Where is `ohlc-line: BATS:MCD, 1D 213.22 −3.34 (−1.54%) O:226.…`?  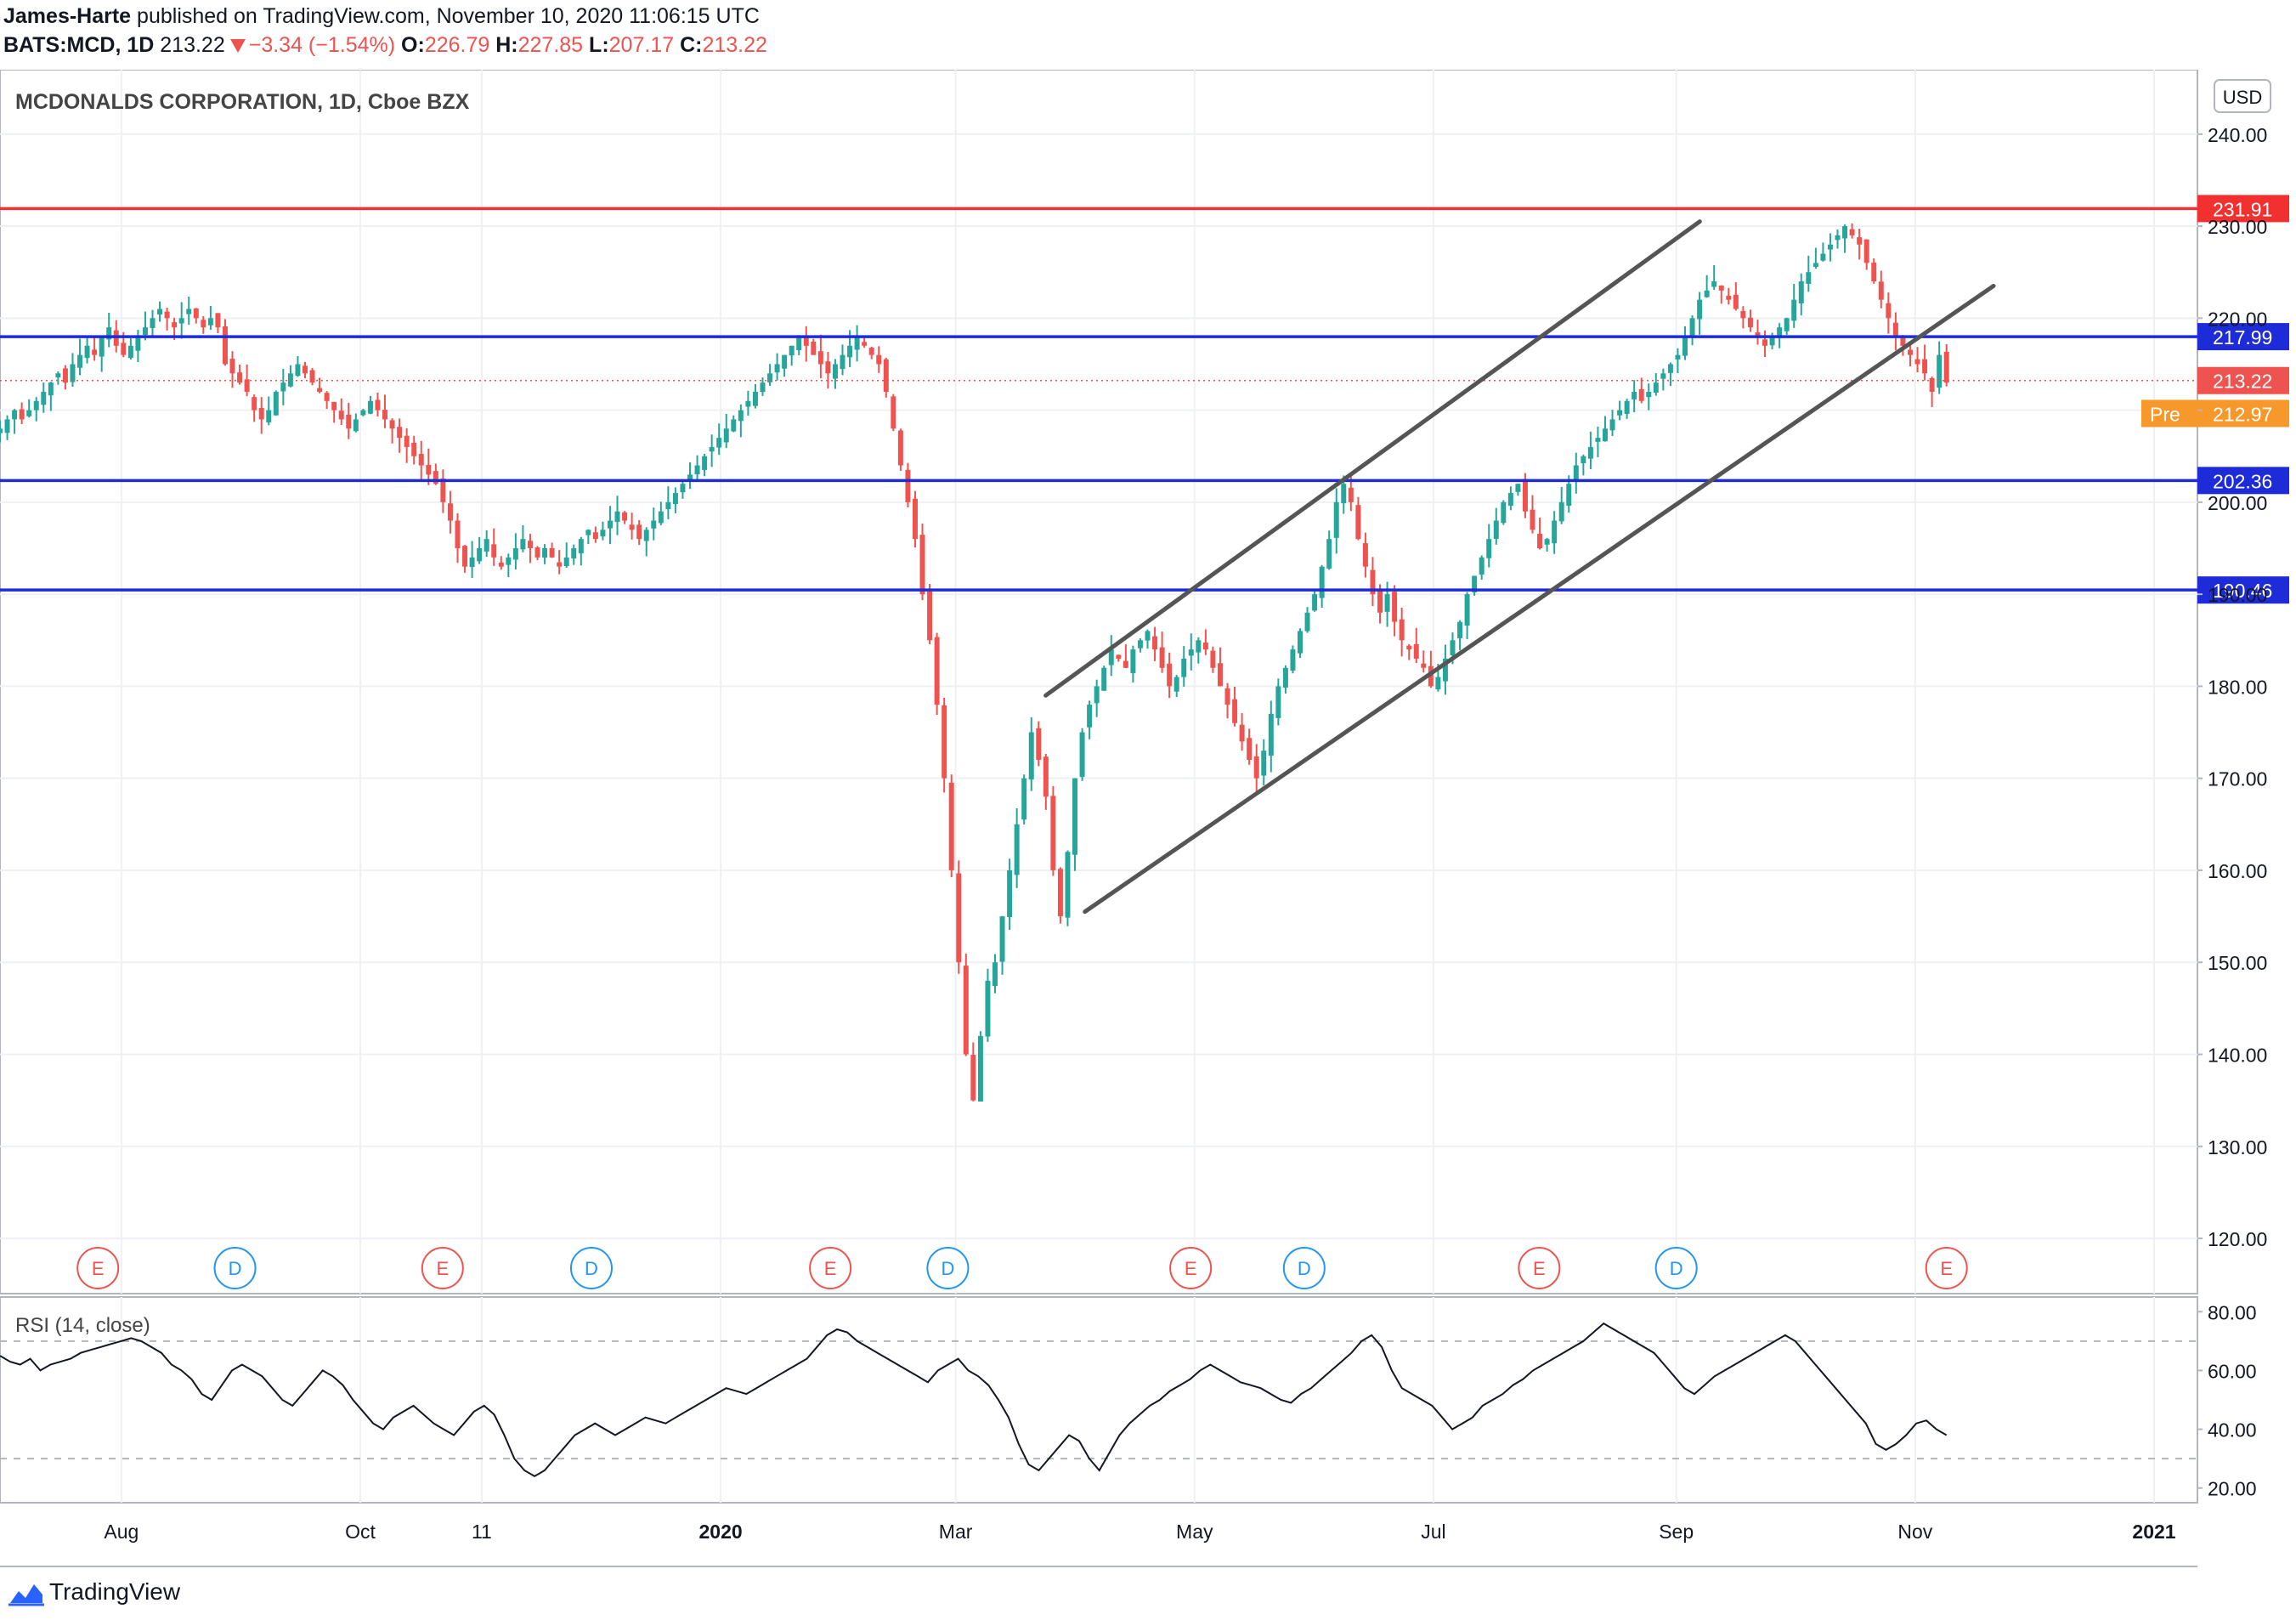
ohlc-line: BATS:MCD, 1D 213.22 −3.34 (−1.54%) O:226.… is located at coordinates (385, 45).